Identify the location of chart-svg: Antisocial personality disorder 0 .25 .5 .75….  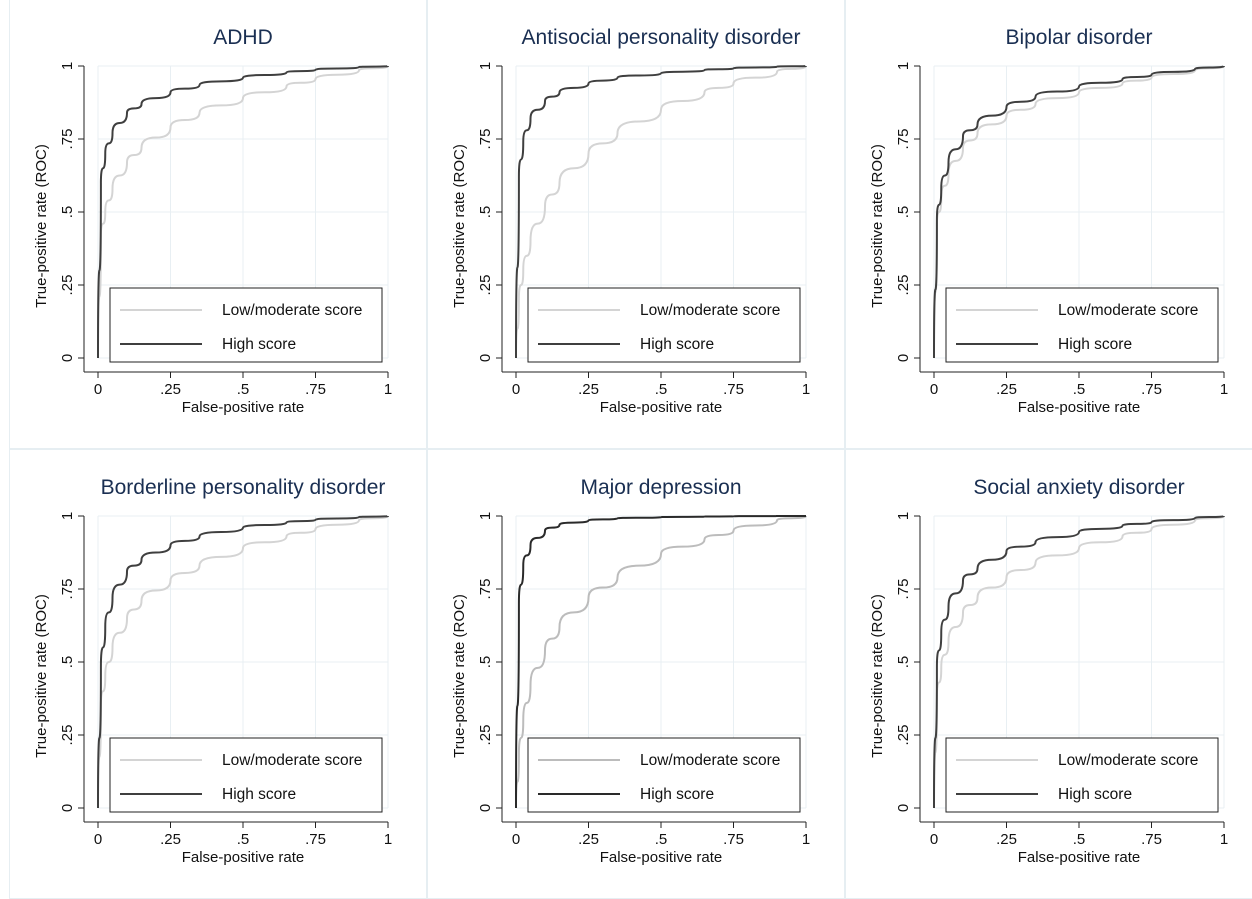
(630, 221).